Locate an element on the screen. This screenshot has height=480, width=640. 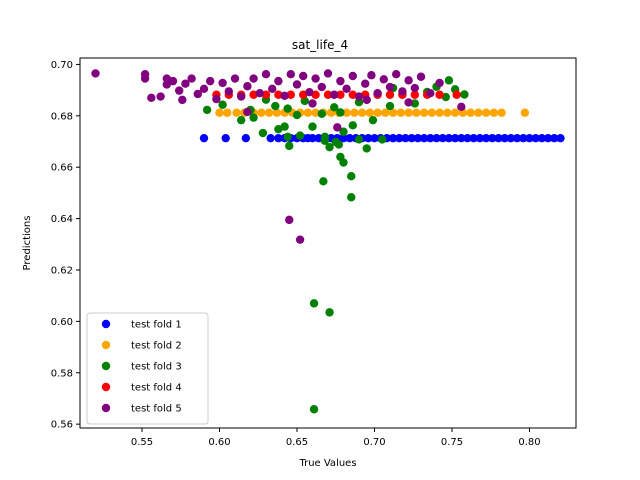
y-tick-label: 0.70 is located at coordinates (62, 65).